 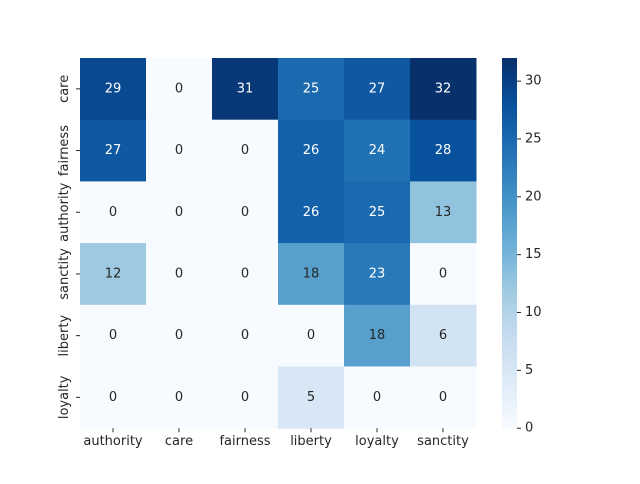 I want to click on cell-value-label: 13, so click(x=443, y=212).